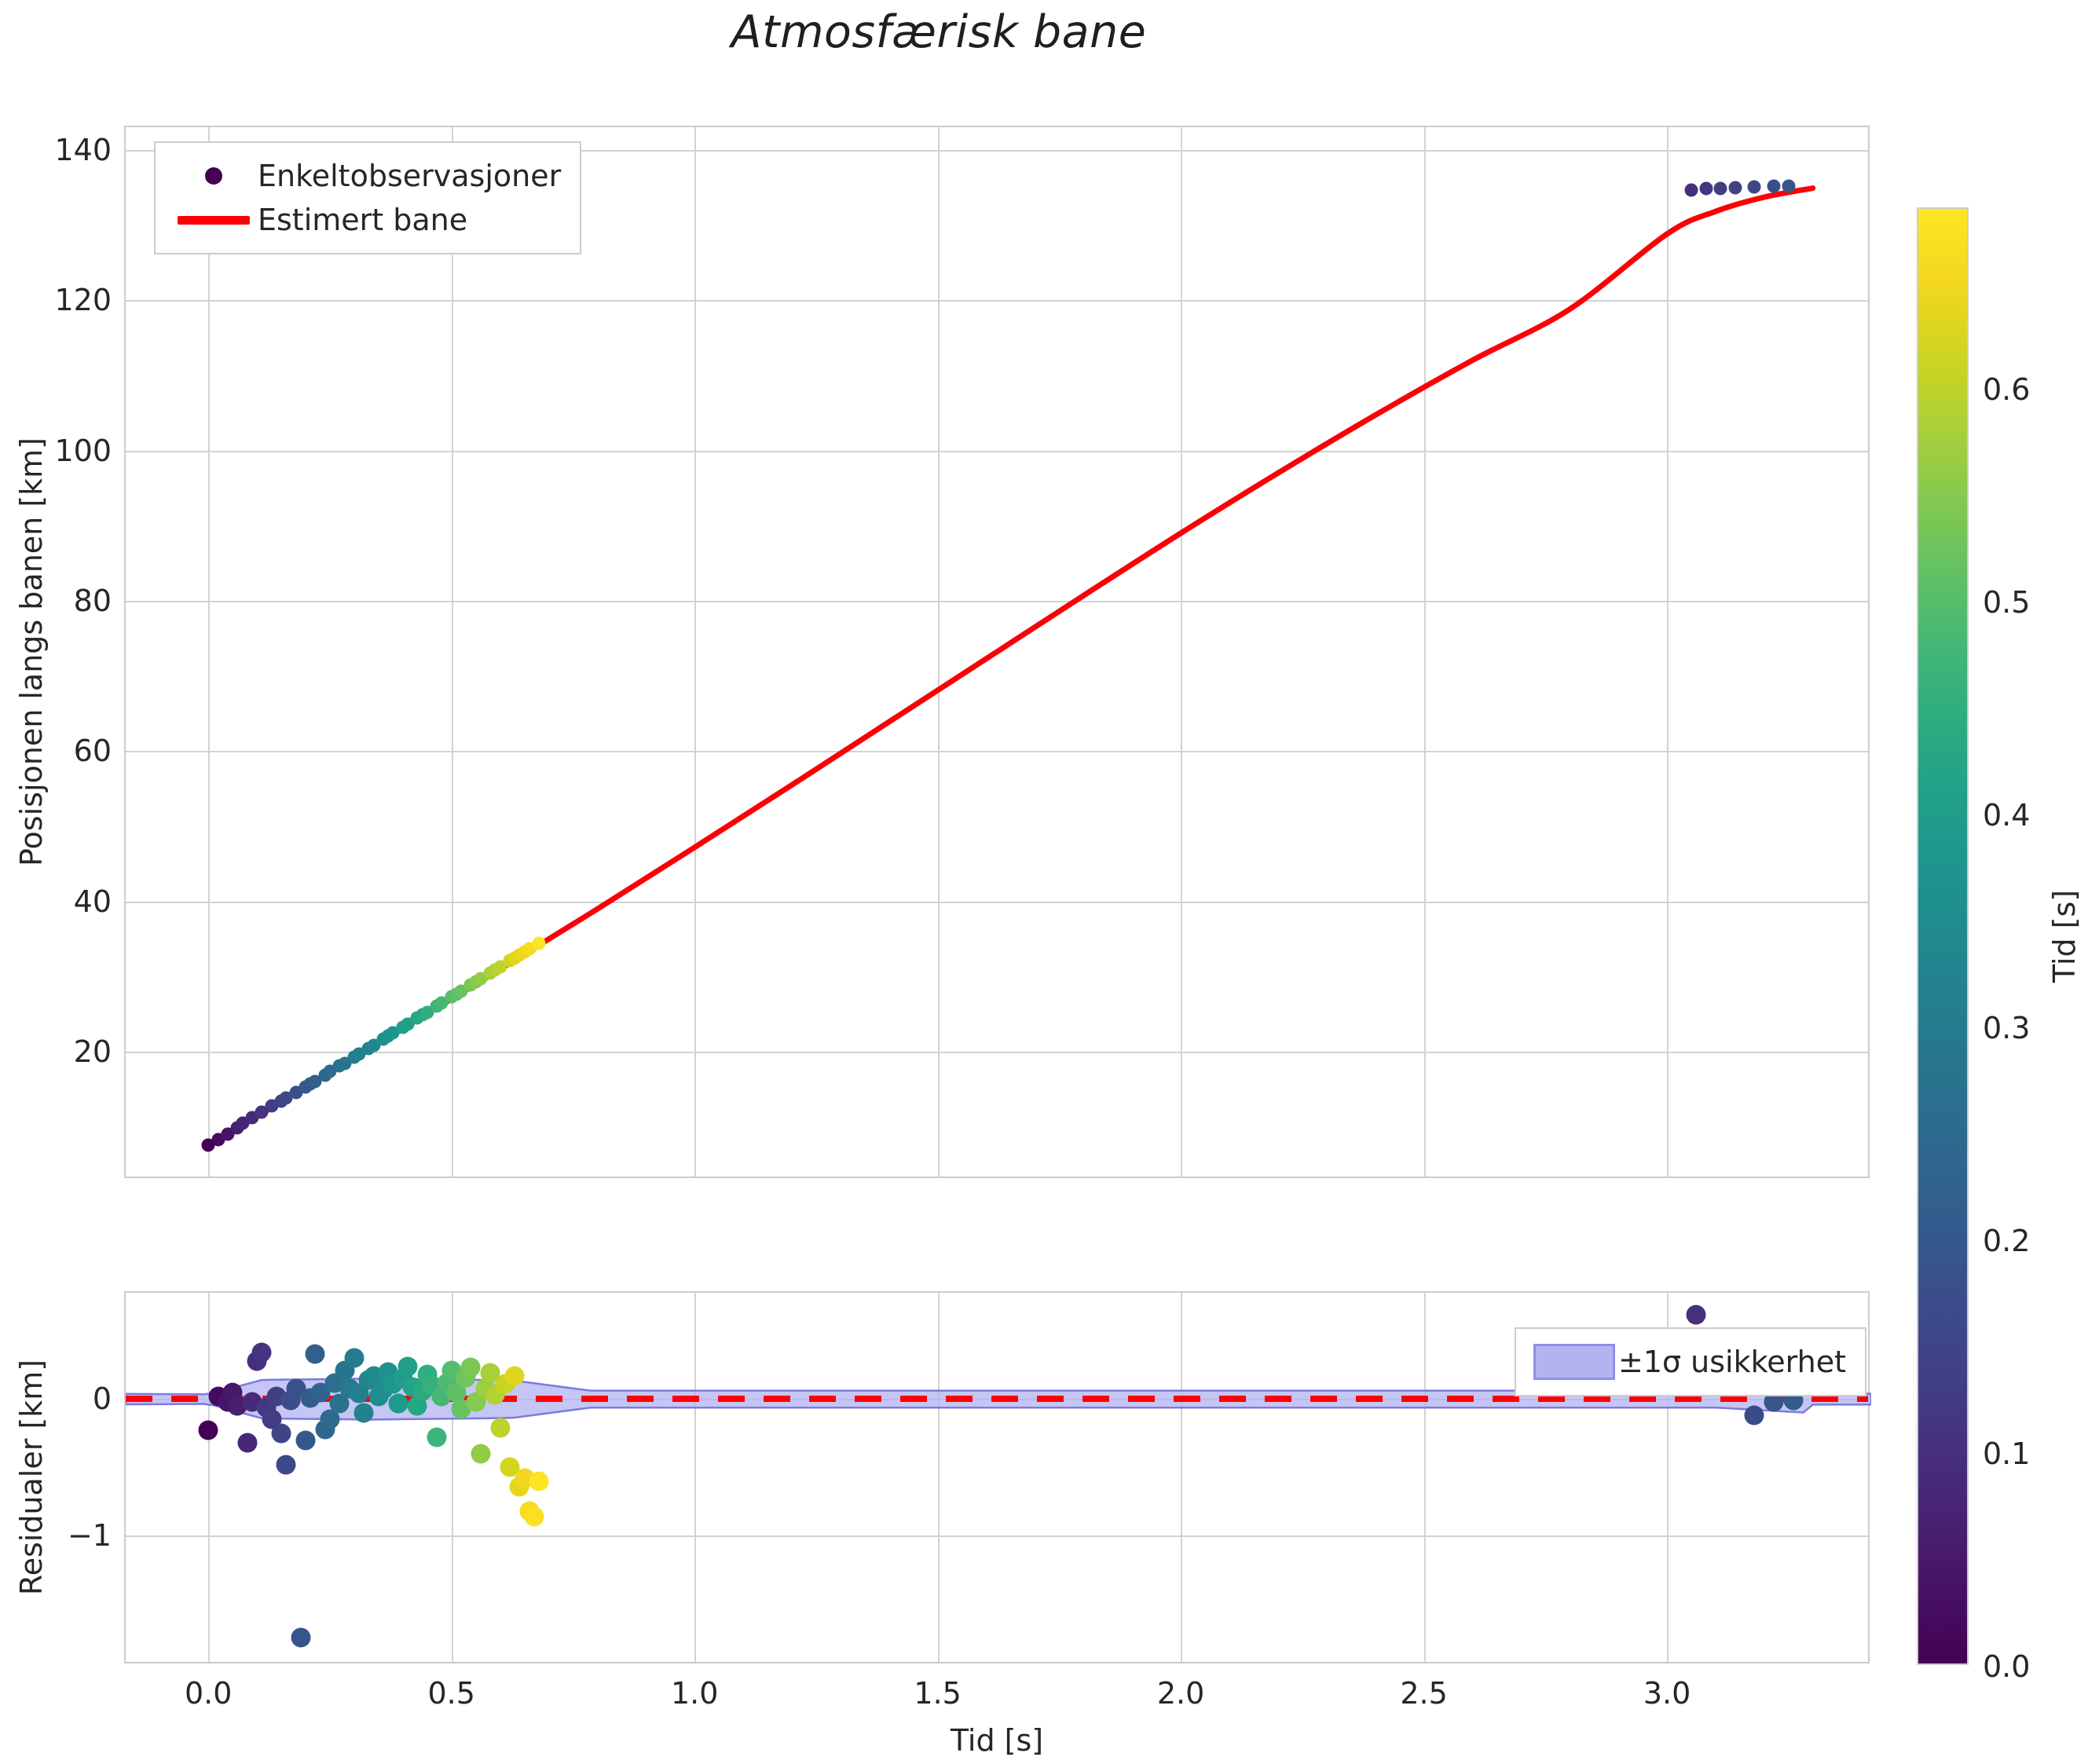 Image resolution: width=2099 pixels, height=1764 pixels. What do you see at coordinates (92, 601) in the screenshot?
I see `main-y-tick-label: 80` at bounding box center [92, 601].